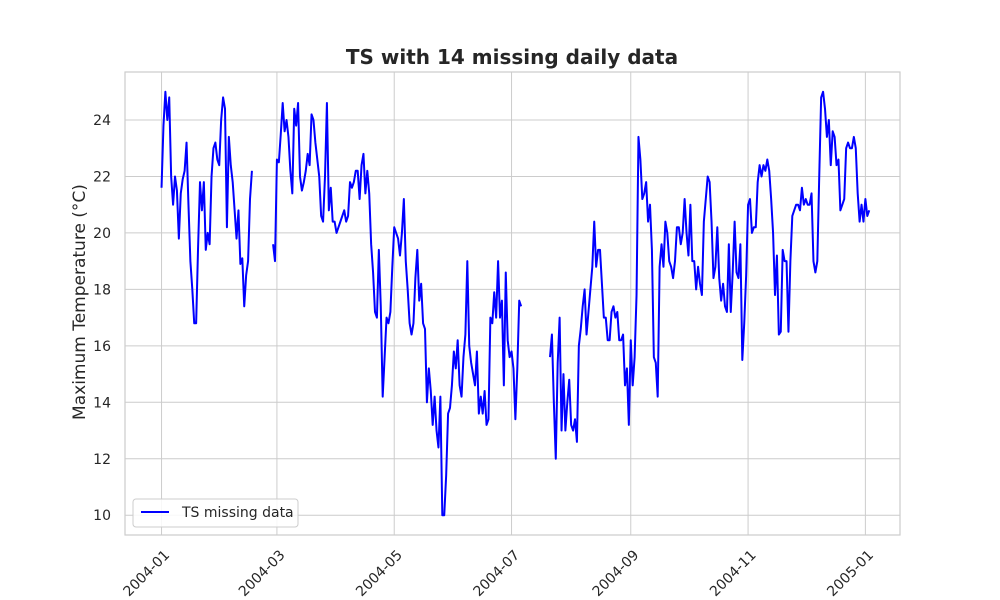 Image resolution: width=1000 pixels, height=600 pixels. I want to click on y-tick-labels: 10 12 14 16 18 20 22 24, so click(102, 318).